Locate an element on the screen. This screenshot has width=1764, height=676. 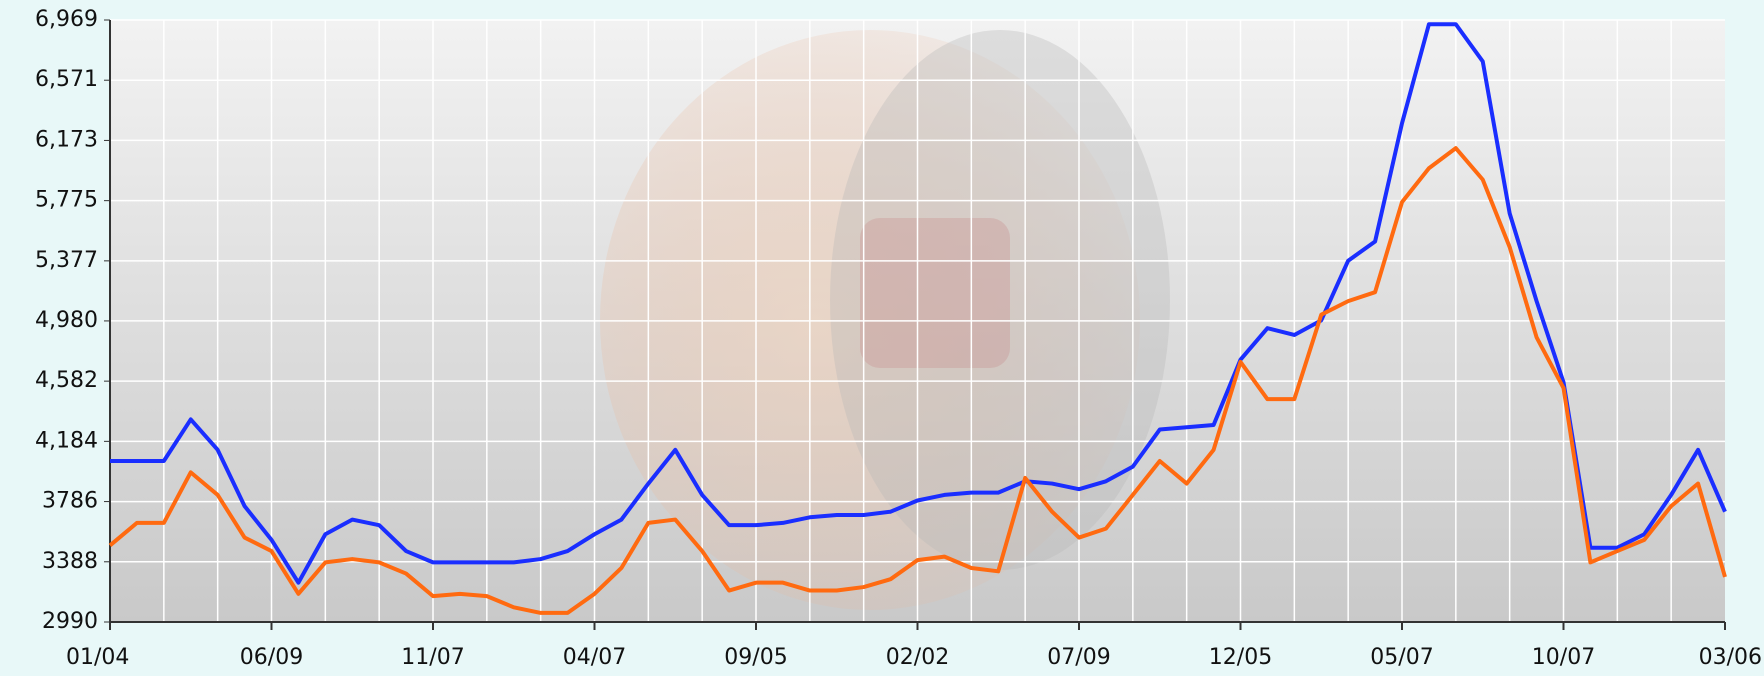
y-tick-label: 6,173 is located at coordinates (66, 139).